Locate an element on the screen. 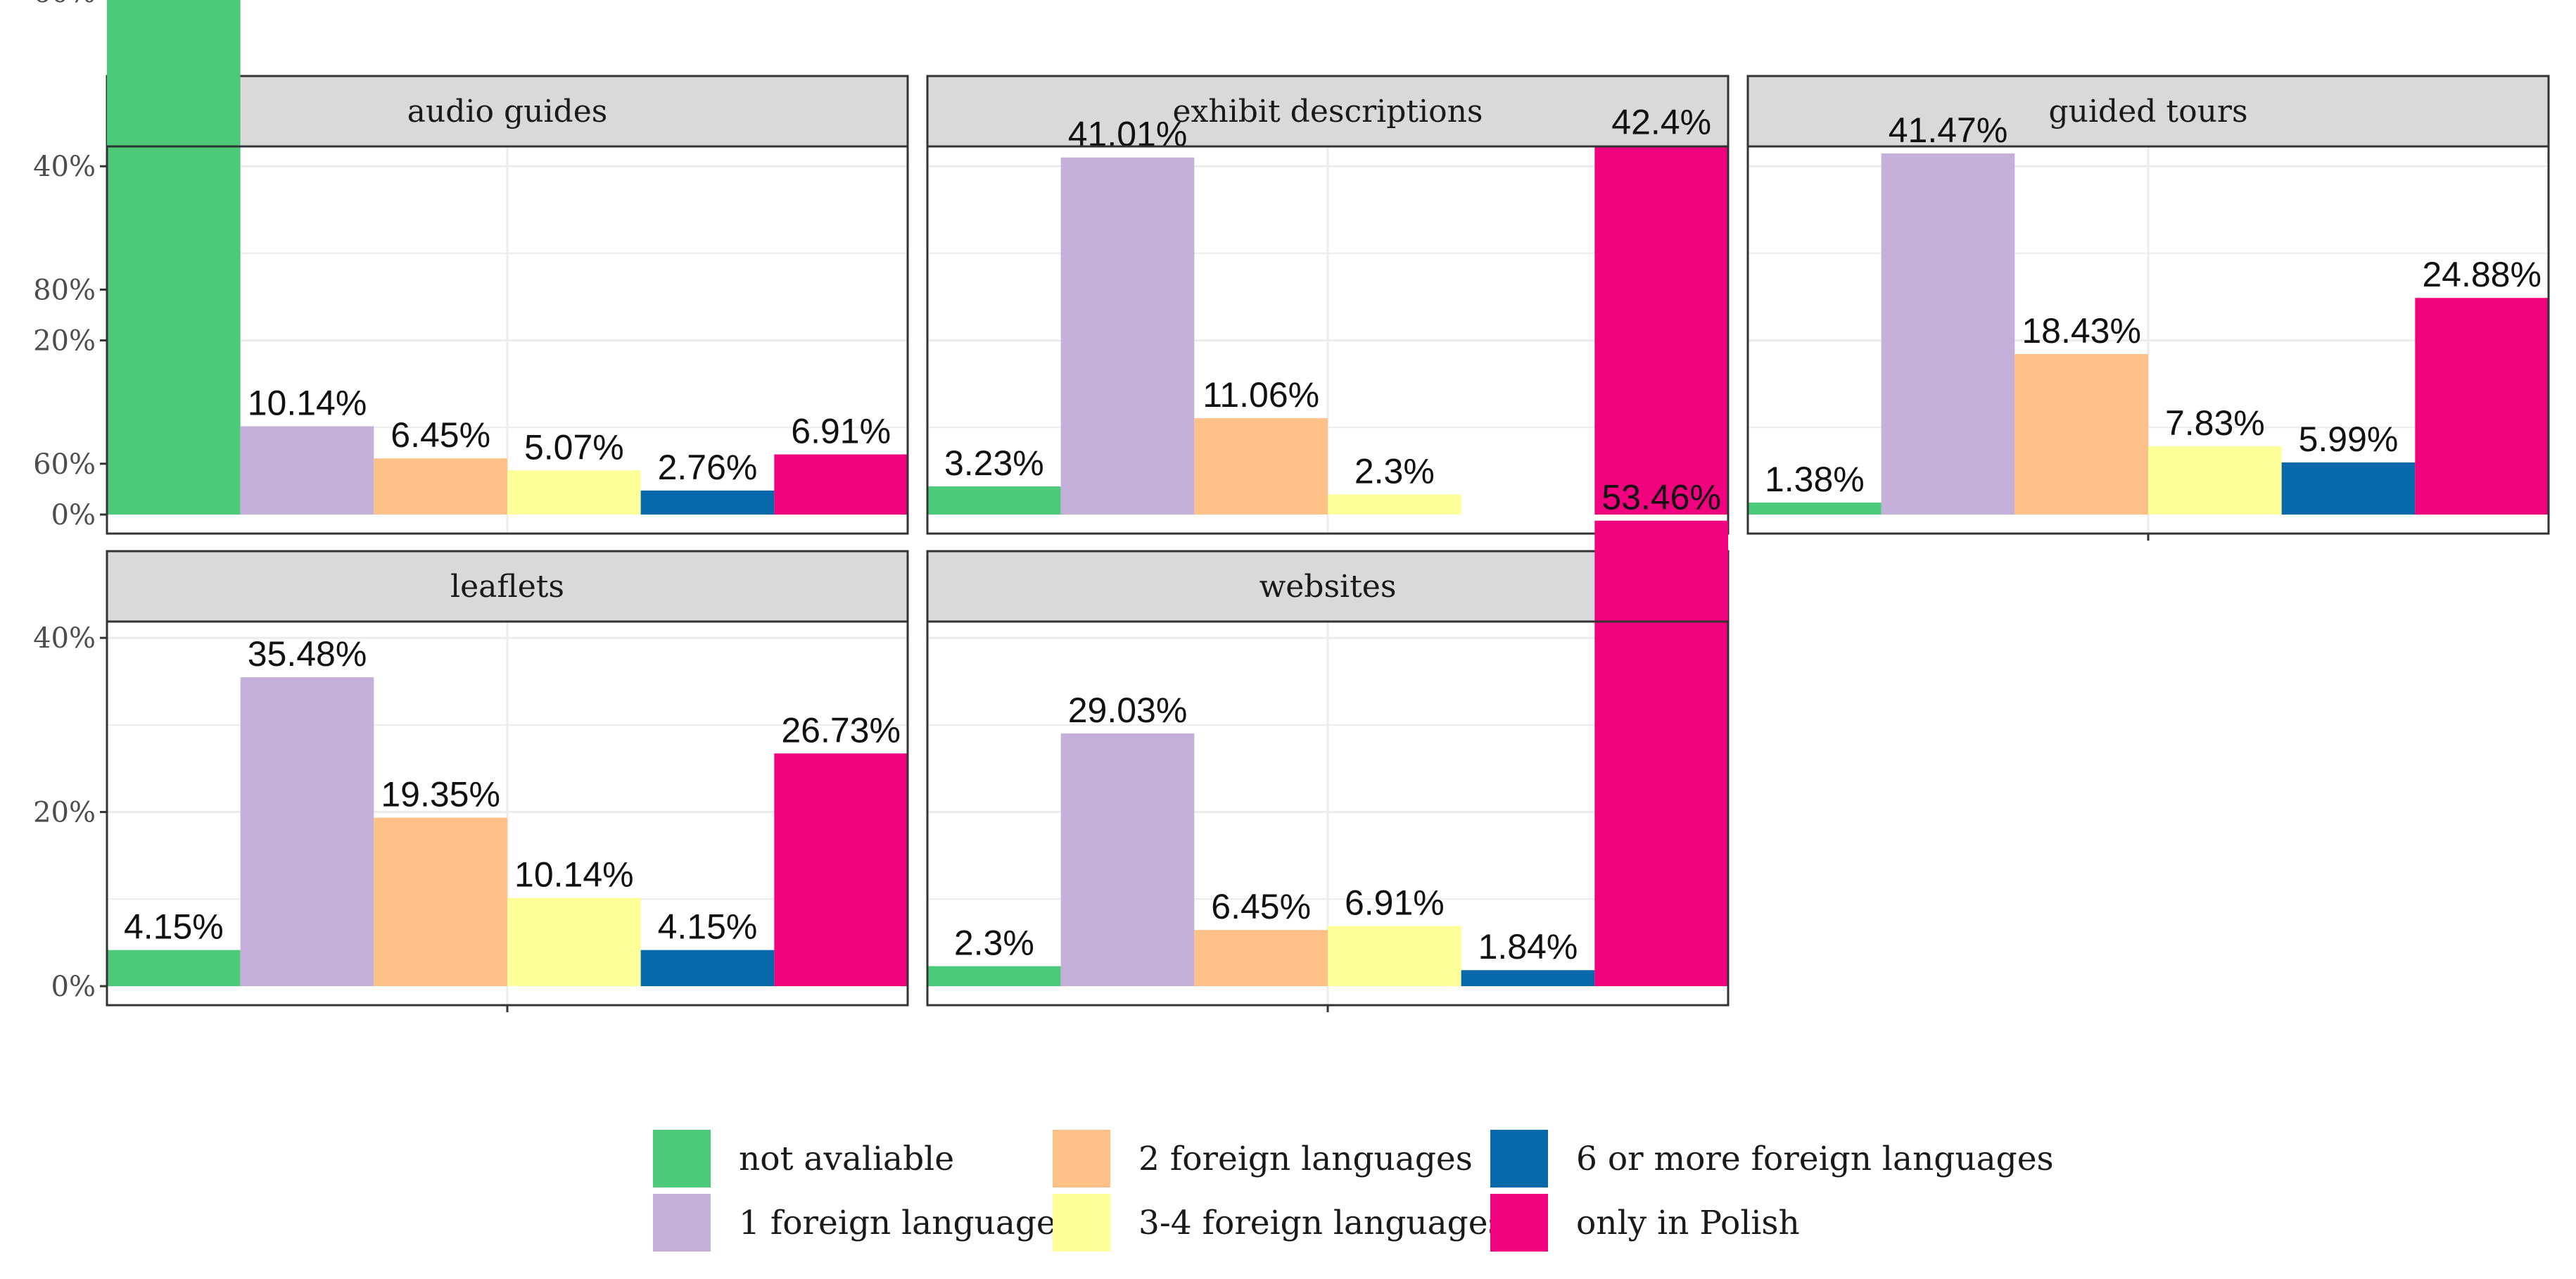 The width and height of the screenshot is (2576, 1279). bar-value-label: 19.35% is located at coordinates (440, 794).